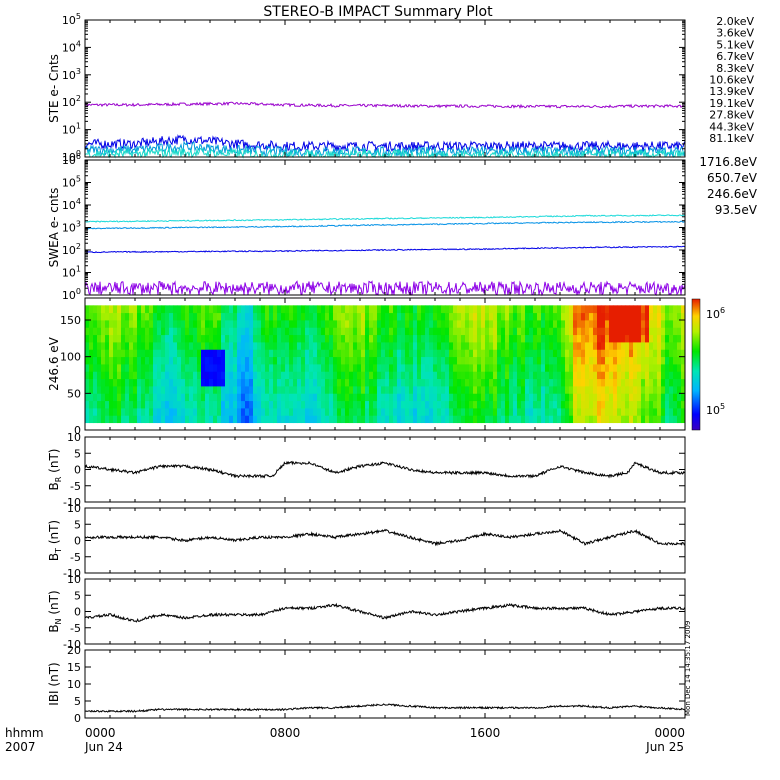  What do you see at coordinates (78, 179) in the screenshot?
I see `y-tick-exponent: 5` at bounding box center [78, 179].